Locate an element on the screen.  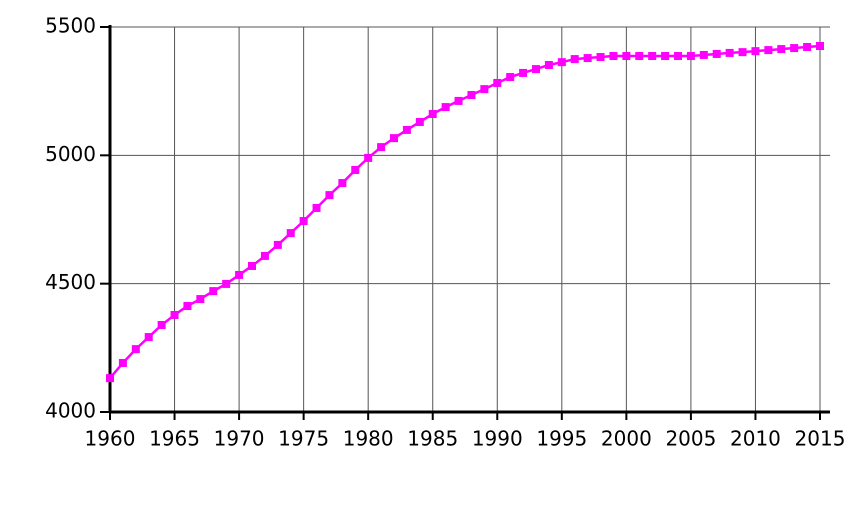
y-tick-label: 4000 is located at coordinates (70, 411).